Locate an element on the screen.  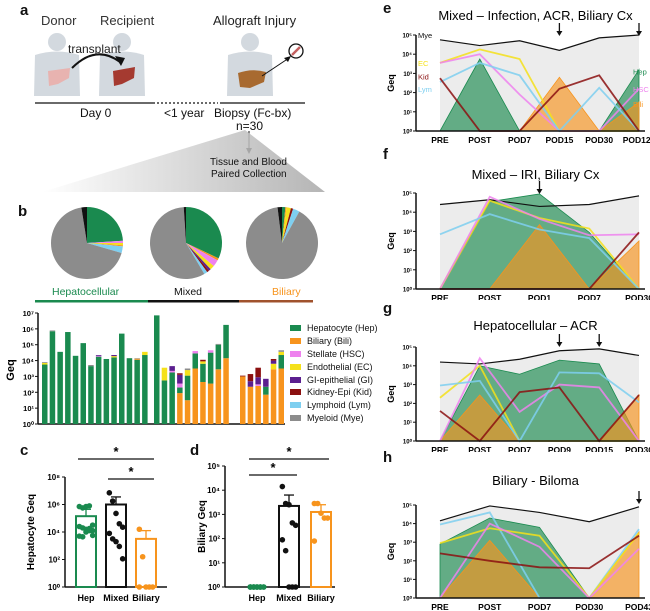
legend-label: Lymphoid (Lym) is located at coordinates (339, 405).